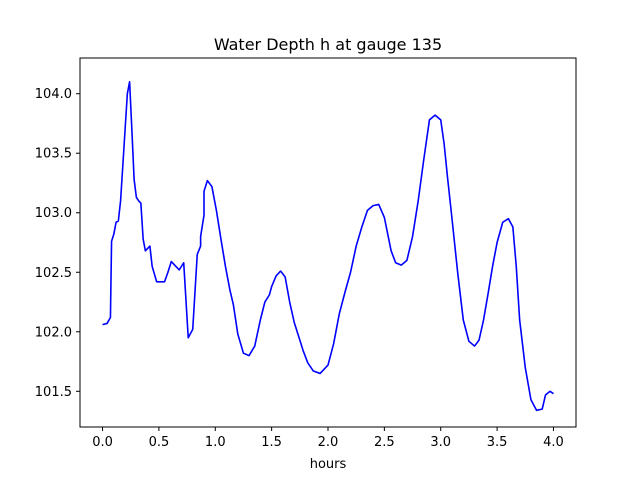  Describe the element at coordinates (53, 392) in the screenshot. I see `y-tick-label: 101.5` at that location.